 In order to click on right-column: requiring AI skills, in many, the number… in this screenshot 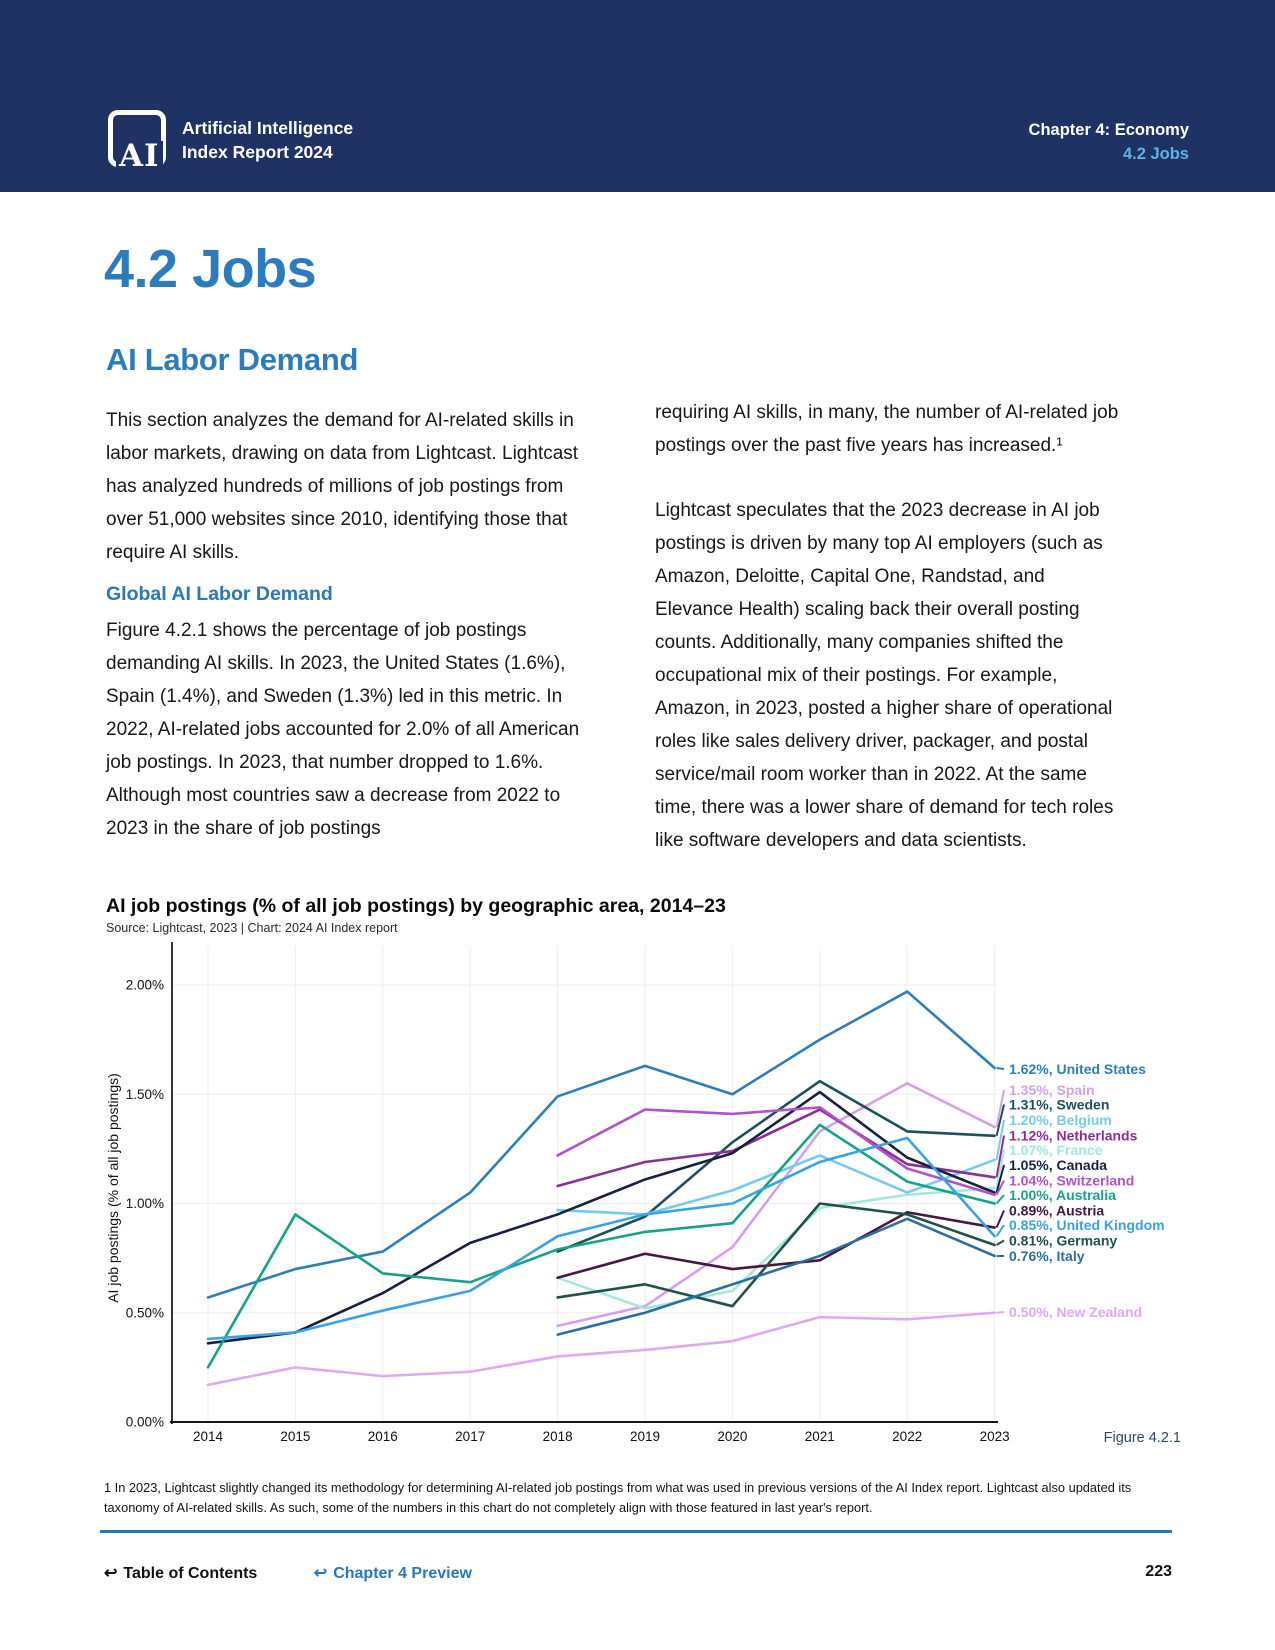, I will do `click(890, 626)`.